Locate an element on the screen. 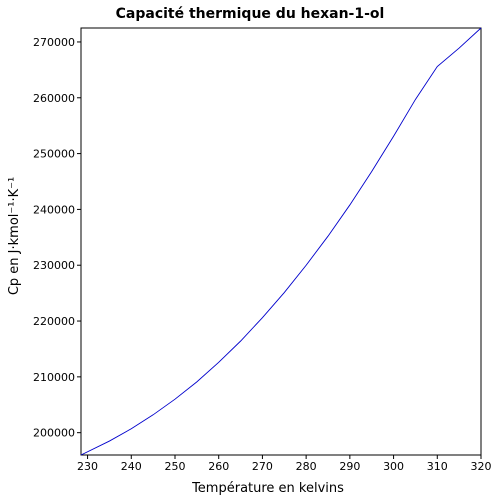 This screenshot has height=500, width=500. y-tick-label: 210000 is located at coordinates (54, 377).